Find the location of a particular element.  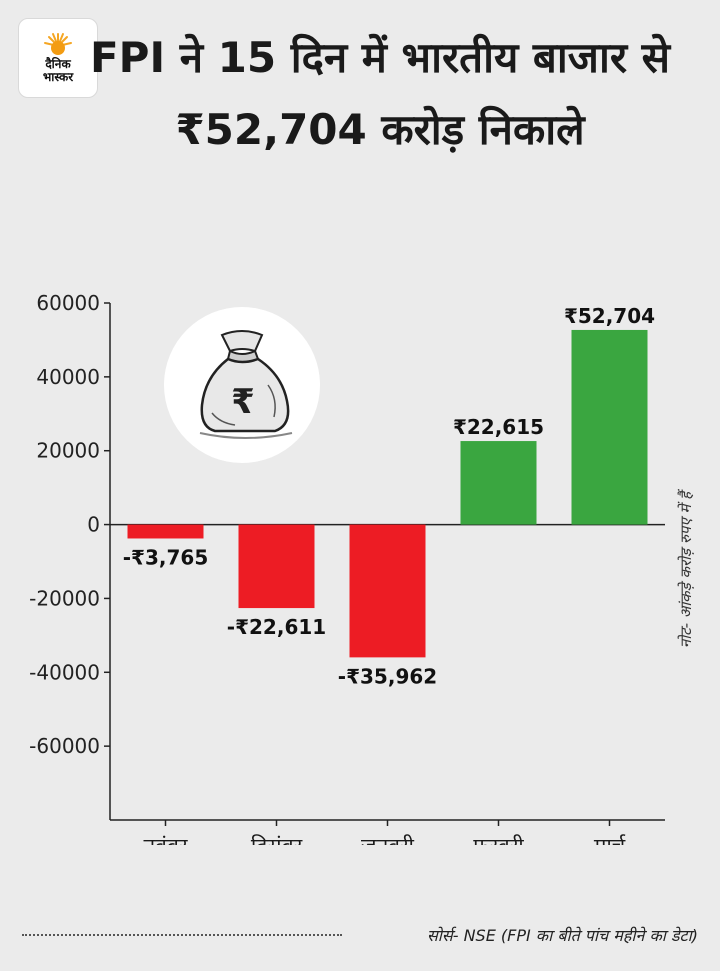

logo-text-line1: दैनिक is located at coordinates (58, 64).